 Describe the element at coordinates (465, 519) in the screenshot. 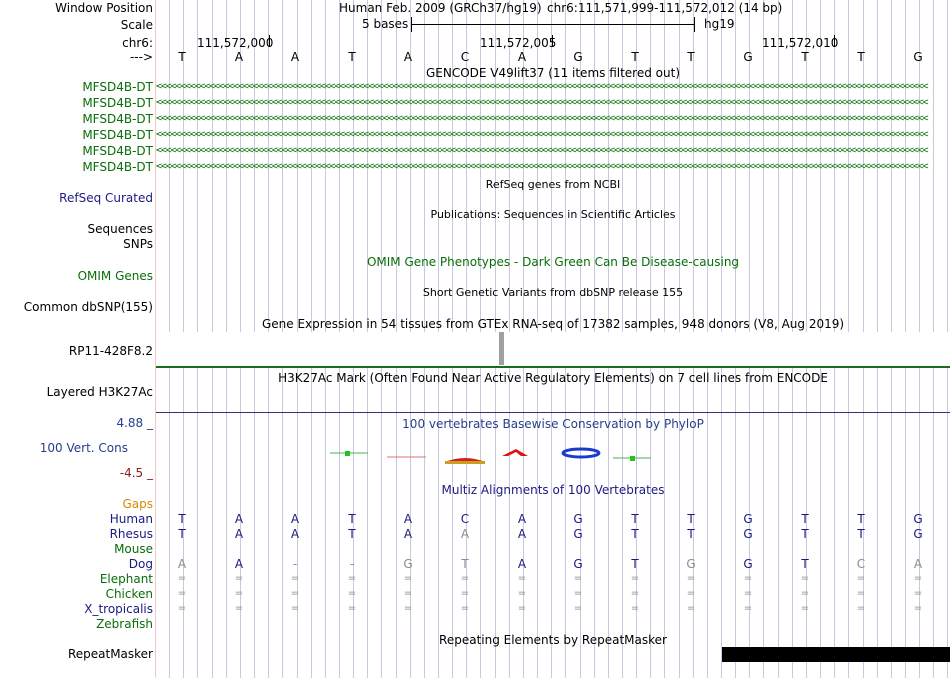

I see `alignment-base: C` at that location.